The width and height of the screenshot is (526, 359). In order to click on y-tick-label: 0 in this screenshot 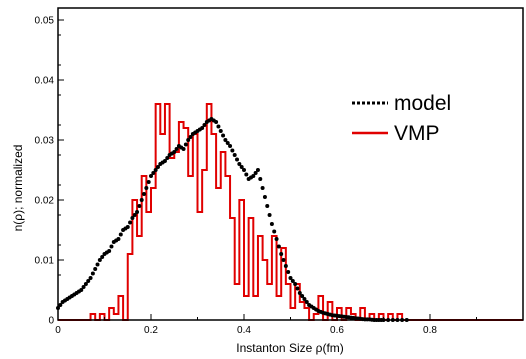, I will do `click(51, 321)`.